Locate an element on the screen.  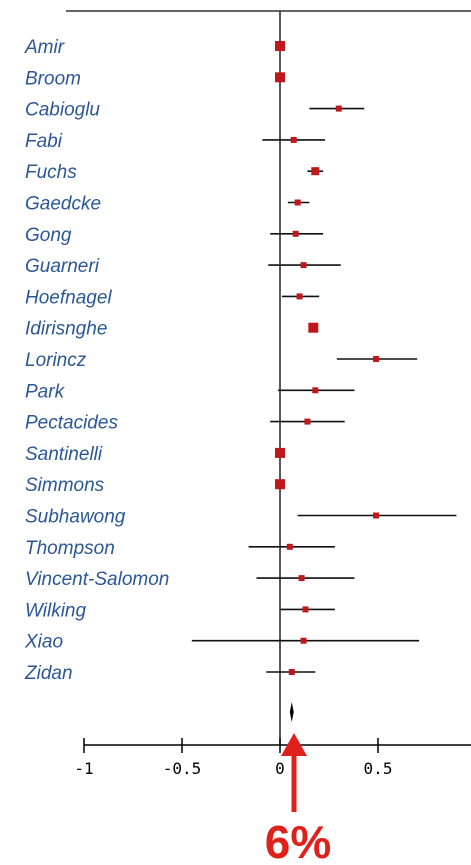
study-label: Idirisnghe is located at coordinates (66, 329).